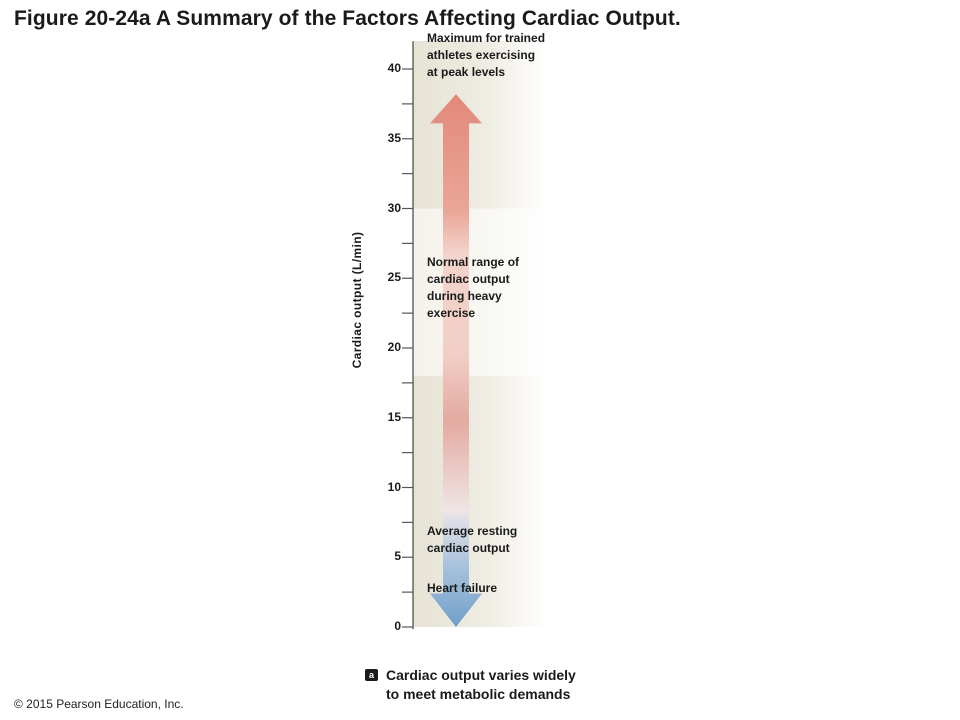  I want to click on range-panels, so click(480, 334).